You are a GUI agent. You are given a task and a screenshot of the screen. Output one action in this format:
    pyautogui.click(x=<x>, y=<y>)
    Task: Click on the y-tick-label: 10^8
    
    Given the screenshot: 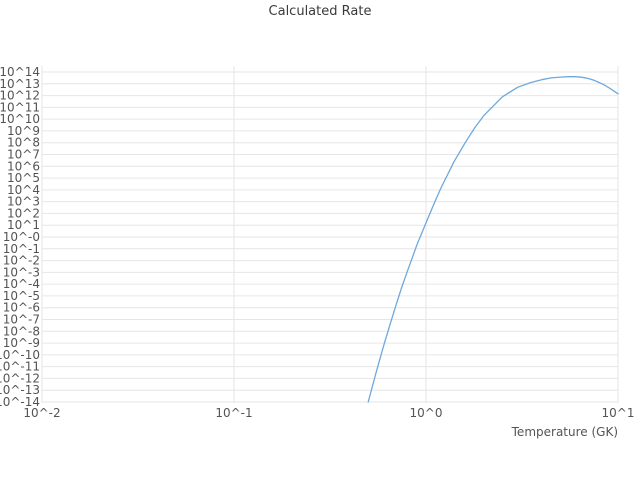 What is the action you would take?
    pyautogui.click(x=23, y=143)
    